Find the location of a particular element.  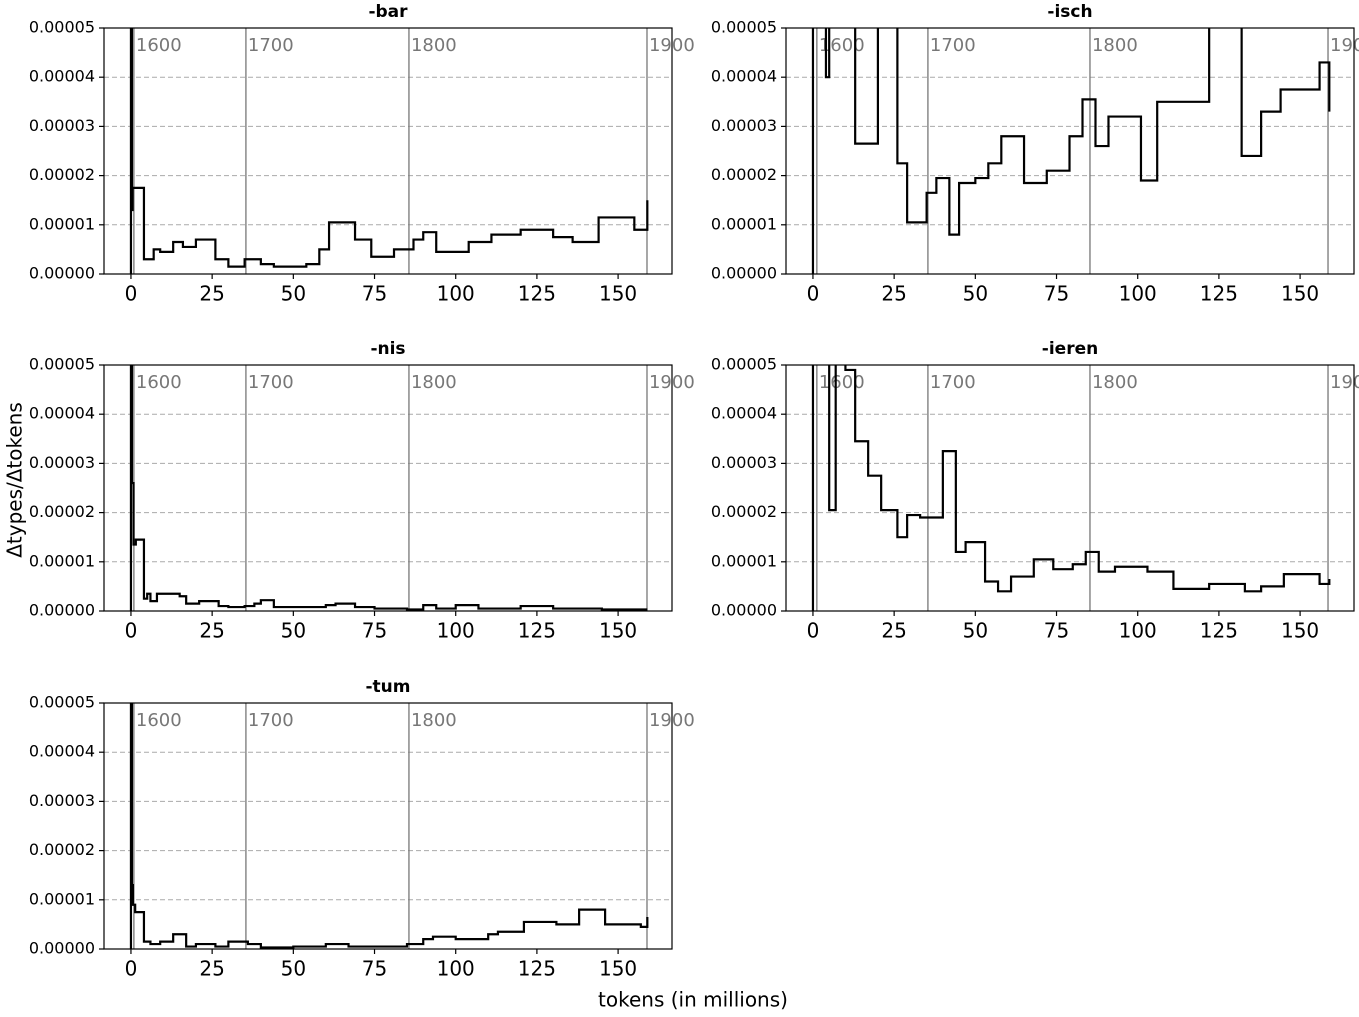

panel-title: -isch is located at coordinates (1069, 12).